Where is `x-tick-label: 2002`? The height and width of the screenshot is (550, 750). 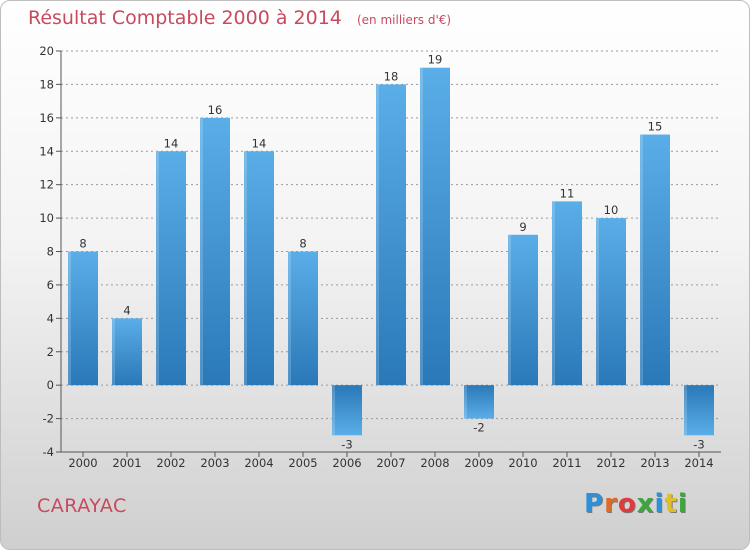 x-tick-label: 2002 is located at coordinates (170, 463).